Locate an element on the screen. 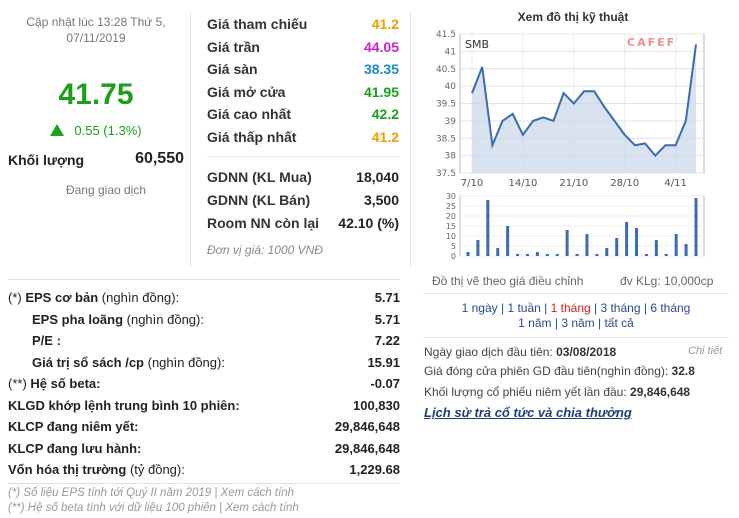  listing-divider is located at coordinates (576, 337).